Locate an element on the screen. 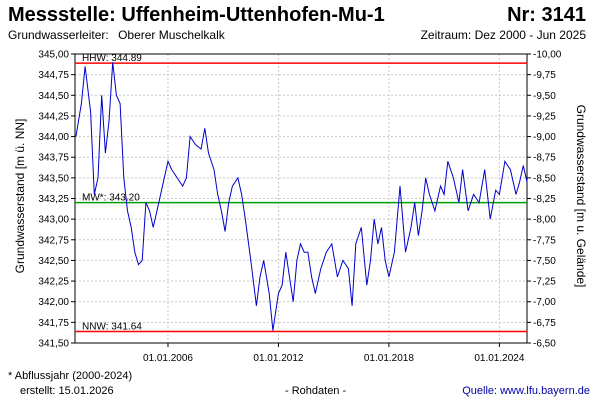 This screenshot has height=400, width=600. y-tick-label-left: 342,00 is located at coordinates (53, 302).